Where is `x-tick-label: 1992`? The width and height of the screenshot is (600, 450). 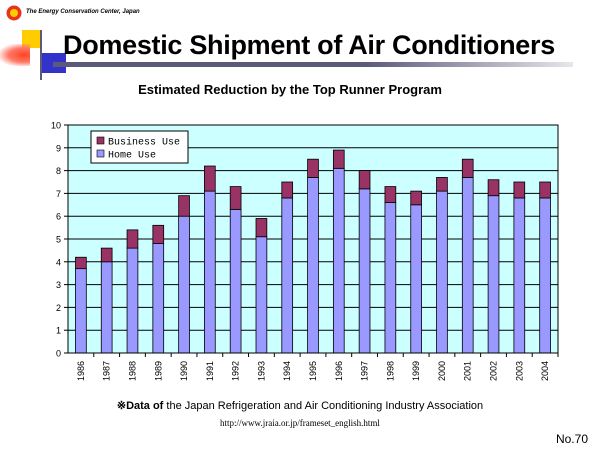
x-tick-label: 1992 is located at coordinates (236, 371).